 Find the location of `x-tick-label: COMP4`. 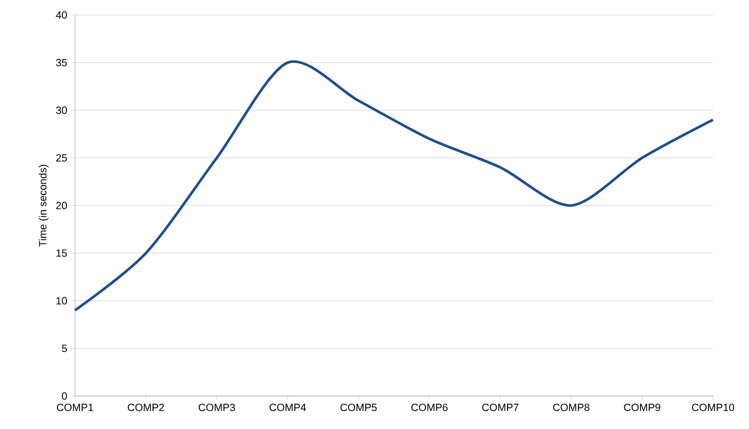

x-tick-label: COMP4 is located at coordinates (288, 408).